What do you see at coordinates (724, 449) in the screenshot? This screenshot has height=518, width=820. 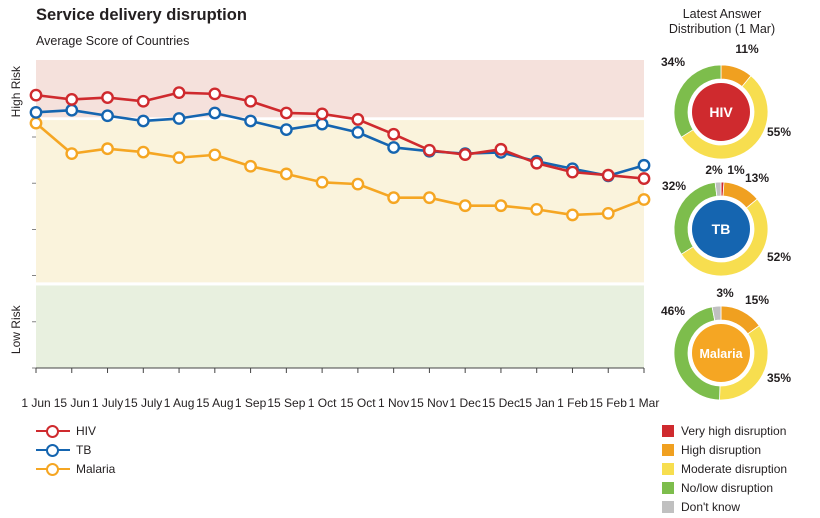 I see `legend-item-high-disruption: High disruption` at bounding box center [724, 449].